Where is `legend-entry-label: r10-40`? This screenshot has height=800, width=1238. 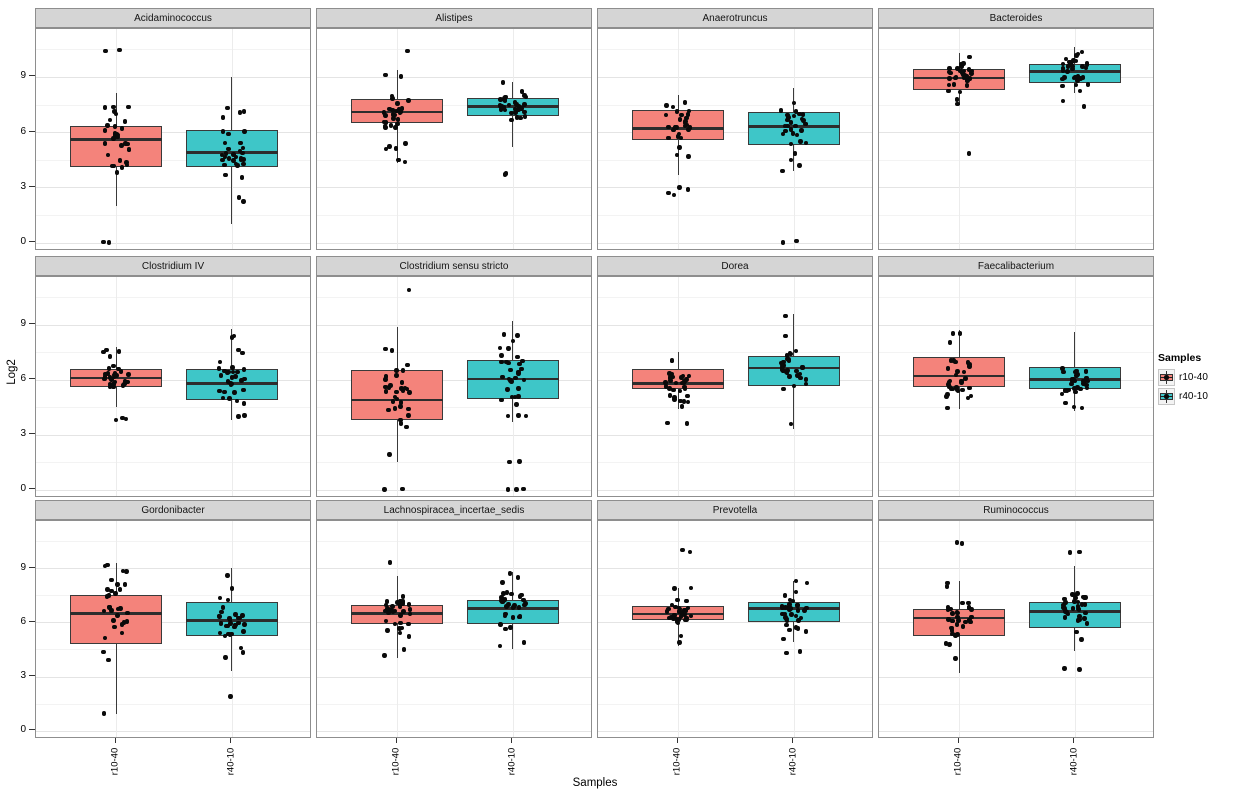
legend-entry-label: r10-40 is located at coordinates (1193, 377).